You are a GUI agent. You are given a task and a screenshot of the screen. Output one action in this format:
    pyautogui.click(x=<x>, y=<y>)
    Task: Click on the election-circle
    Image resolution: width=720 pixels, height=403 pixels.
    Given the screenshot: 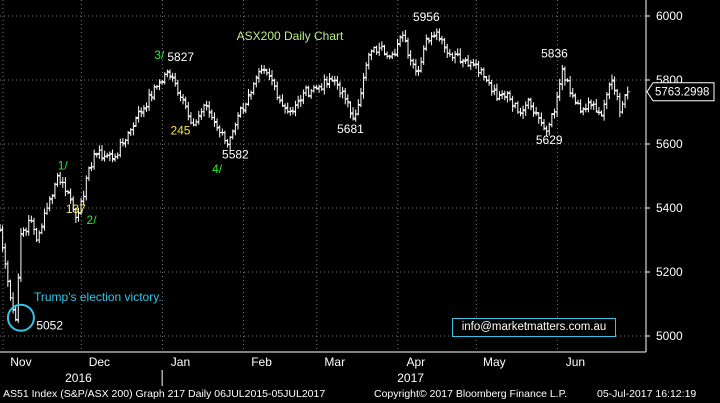 What is the action you would take?
    pyautogui.click(x=20, y=317)
    